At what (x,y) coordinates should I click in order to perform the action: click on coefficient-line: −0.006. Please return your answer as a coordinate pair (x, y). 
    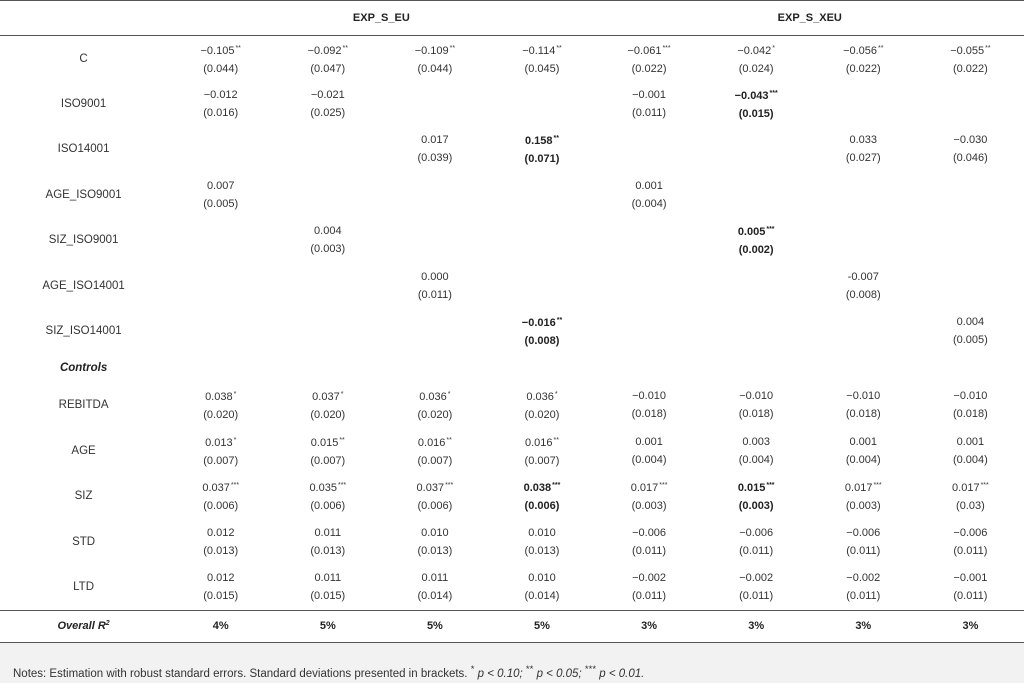
    Looking at the image, I should click on (649, 533).